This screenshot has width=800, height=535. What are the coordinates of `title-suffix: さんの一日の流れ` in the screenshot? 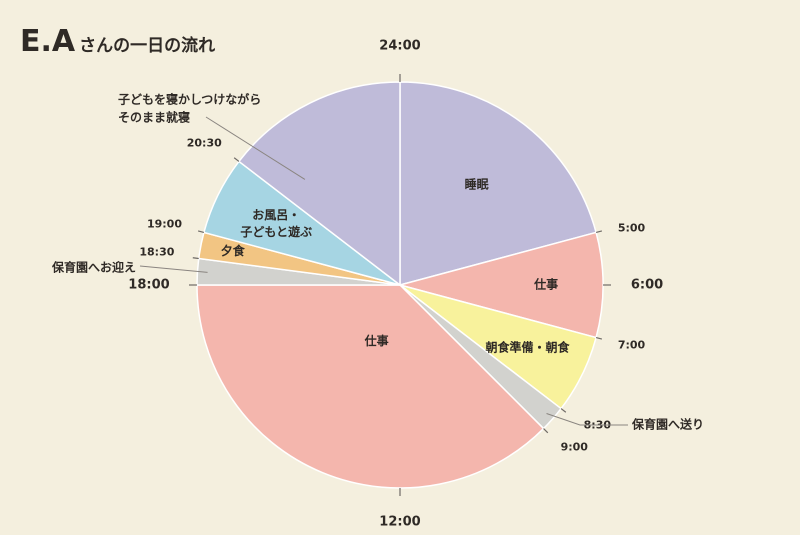 It's located at (147, 46).